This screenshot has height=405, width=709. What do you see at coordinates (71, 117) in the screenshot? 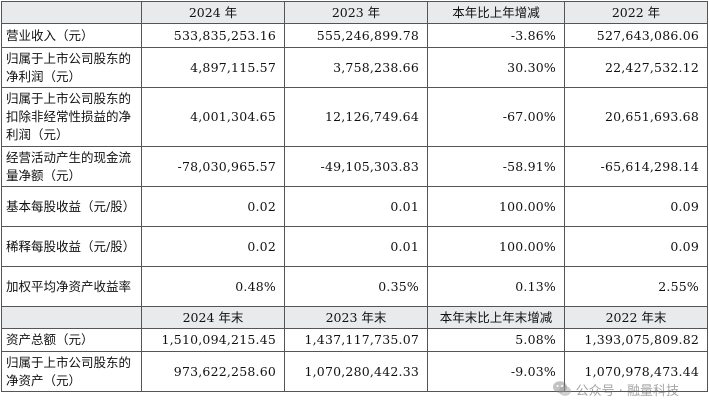
I see `row-label: 归属于上市公司股东的扣除非经常性损益的净利润（元）` at bounding box center [71, 117].